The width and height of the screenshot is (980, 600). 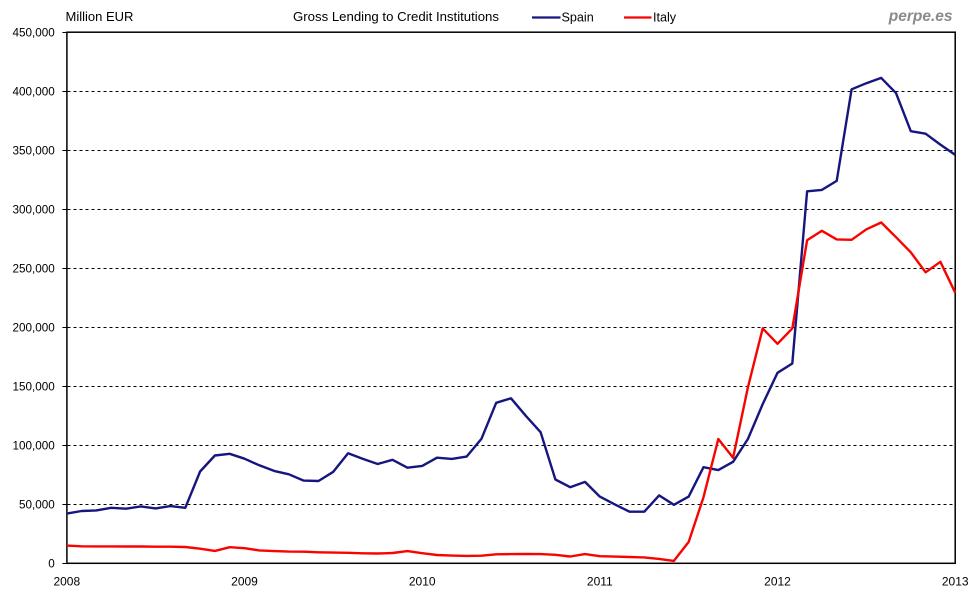 I want to click on svg-text: 250,000, so click(x=34, y=269).